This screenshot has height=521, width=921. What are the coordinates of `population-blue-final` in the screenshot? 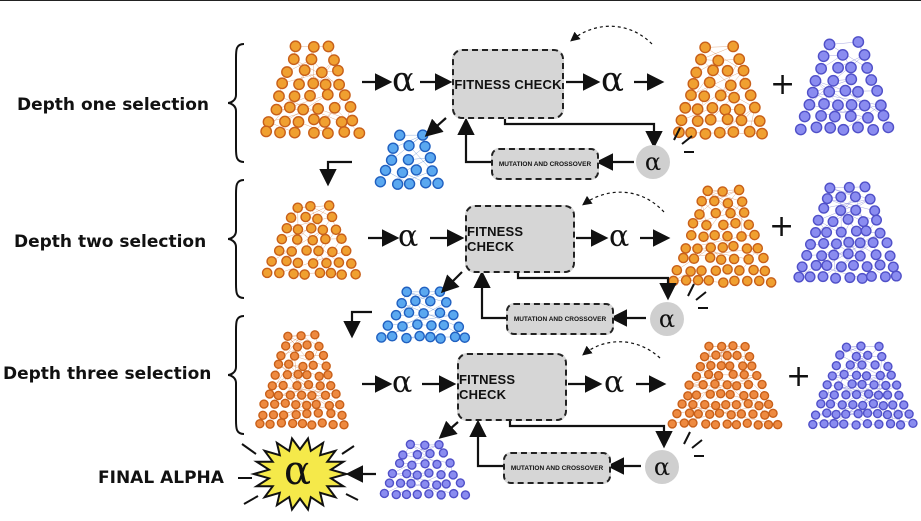 It's located at (425, 469).